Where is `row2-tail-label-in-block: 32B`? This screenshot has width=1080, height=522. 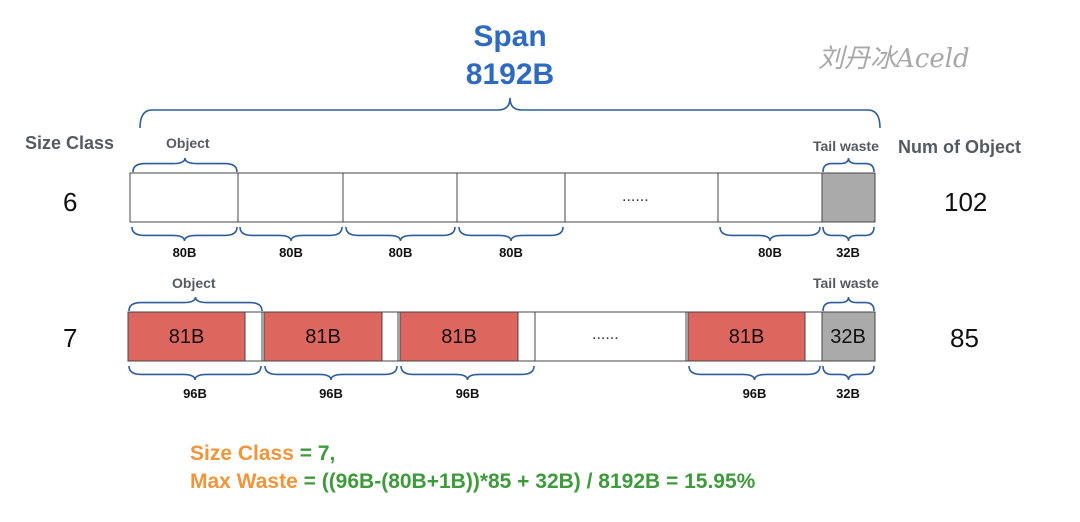 row2-tail-label-in-block: 32B is located at coordinates (848, 337).